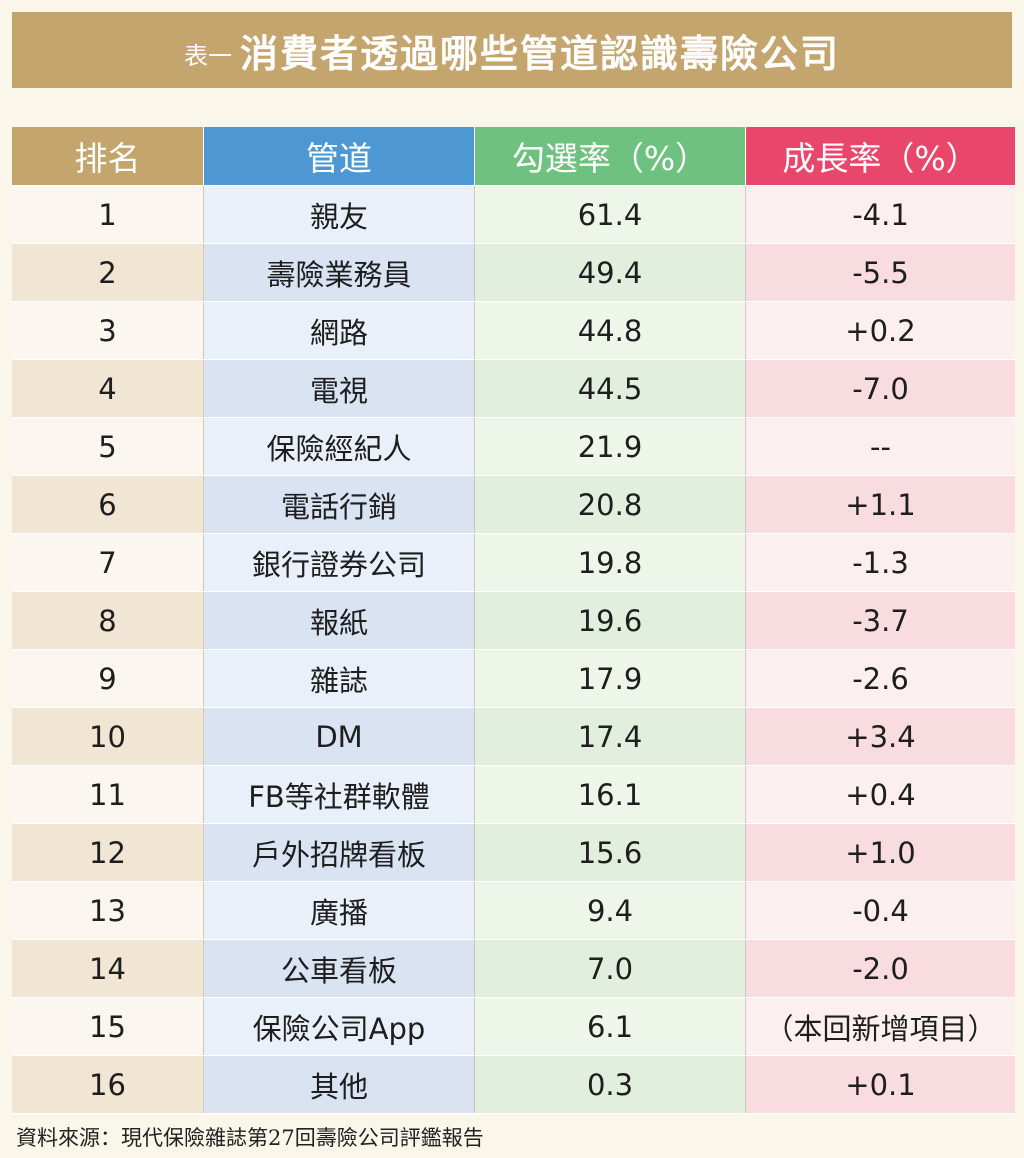 This screenshot has height=1158, width=1024. I want to click on rate-cell: 15.6, so click(610, 852).